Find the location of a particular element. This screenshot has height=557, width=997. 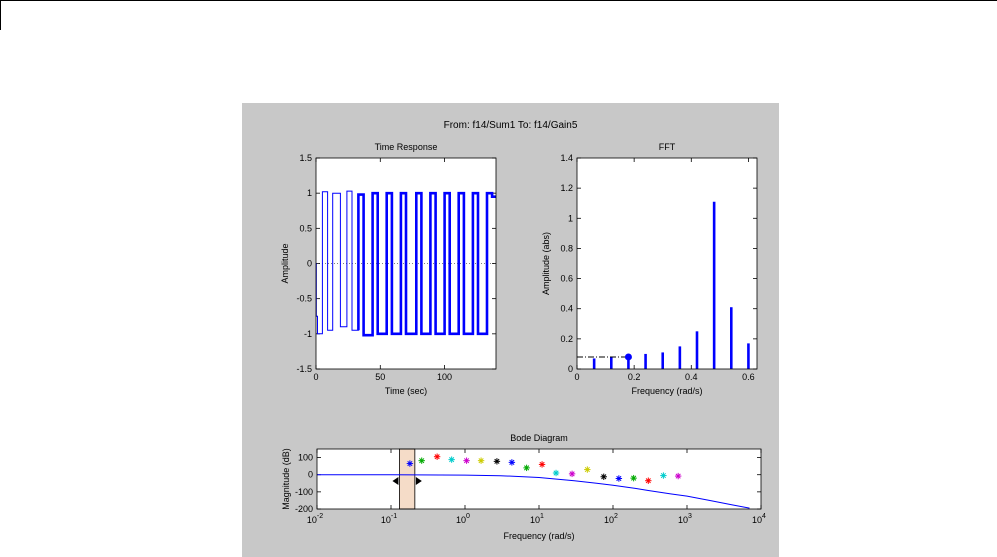

bode-axes-bg is located at coordinates (539, 479).